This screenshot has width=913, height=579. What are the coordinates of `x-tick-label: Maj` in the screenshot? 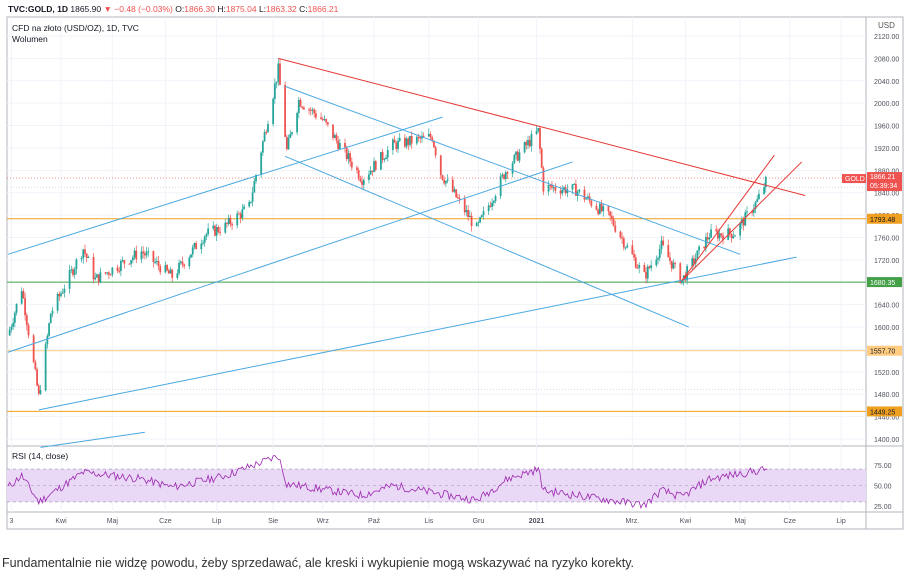 It's located at (113, 521).